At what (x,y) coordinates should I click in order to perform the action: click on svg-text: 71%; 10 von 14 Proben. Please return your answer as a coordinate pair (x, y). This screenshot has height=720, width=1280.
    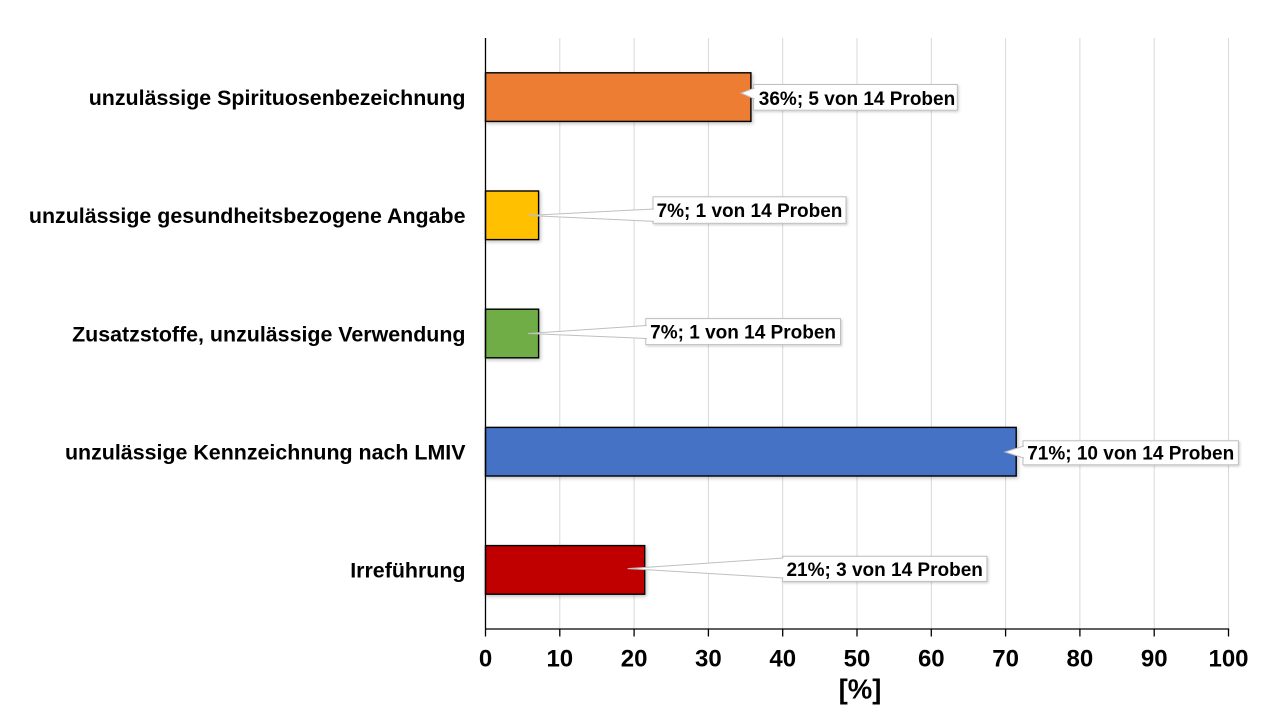
    Looking at the image, I should click on (1130, 454).